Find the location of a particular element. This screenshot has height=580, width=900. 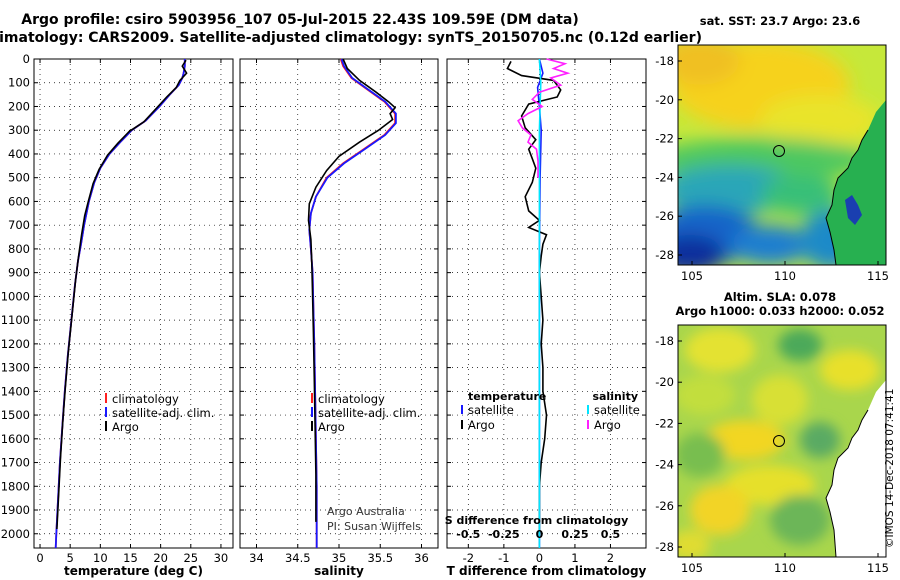

y-tick-label: 700 is located at coordinates (19, 225).